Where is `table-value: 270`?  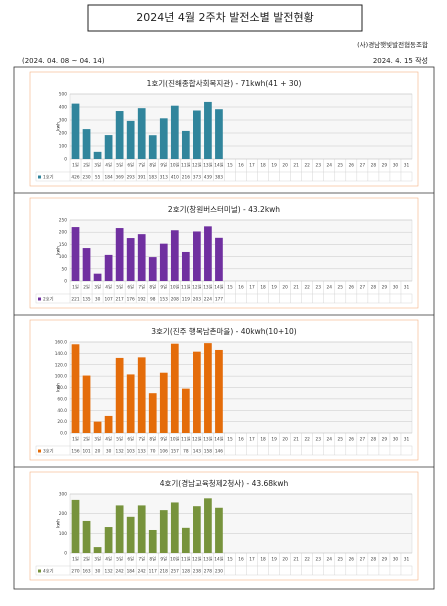
table-value: 270 is located at coordinates (75, 572).